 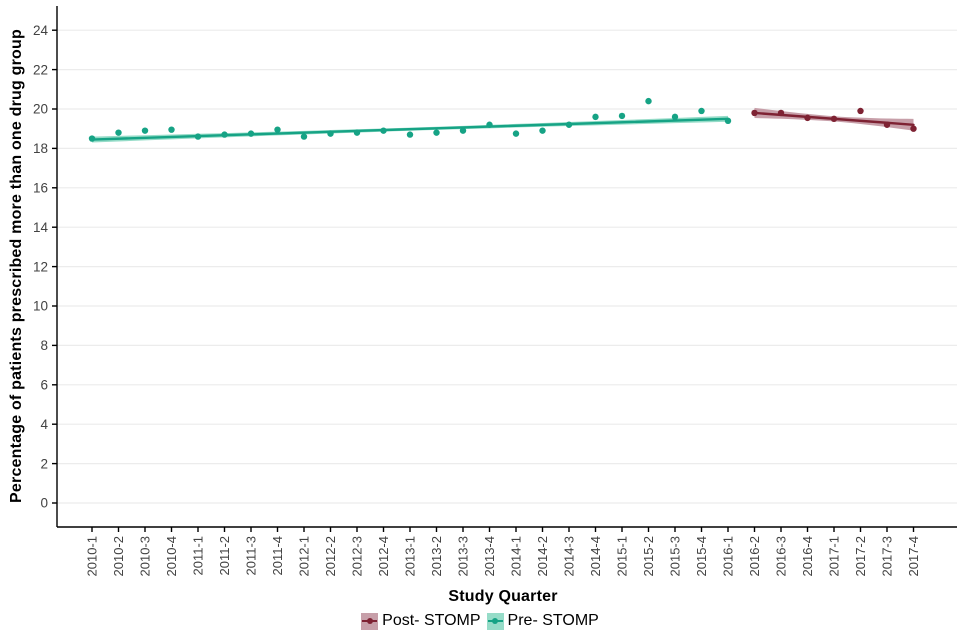 What do you see at coordinates (463, 556) in the screenshot?
I see `x-tick-label: 2013-3` at bounding box center [463, 556].